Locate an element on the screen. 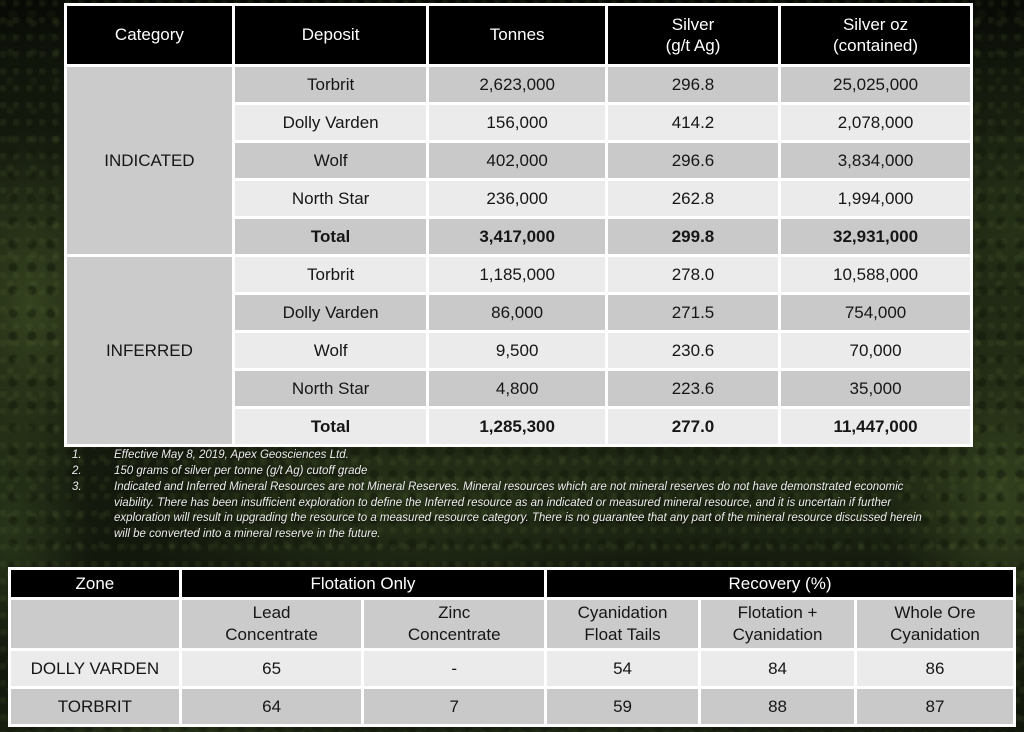 This screenshot has height=732, width=1024. tonnes-cell: 1,185,000 is located at coordinates (517, 274).